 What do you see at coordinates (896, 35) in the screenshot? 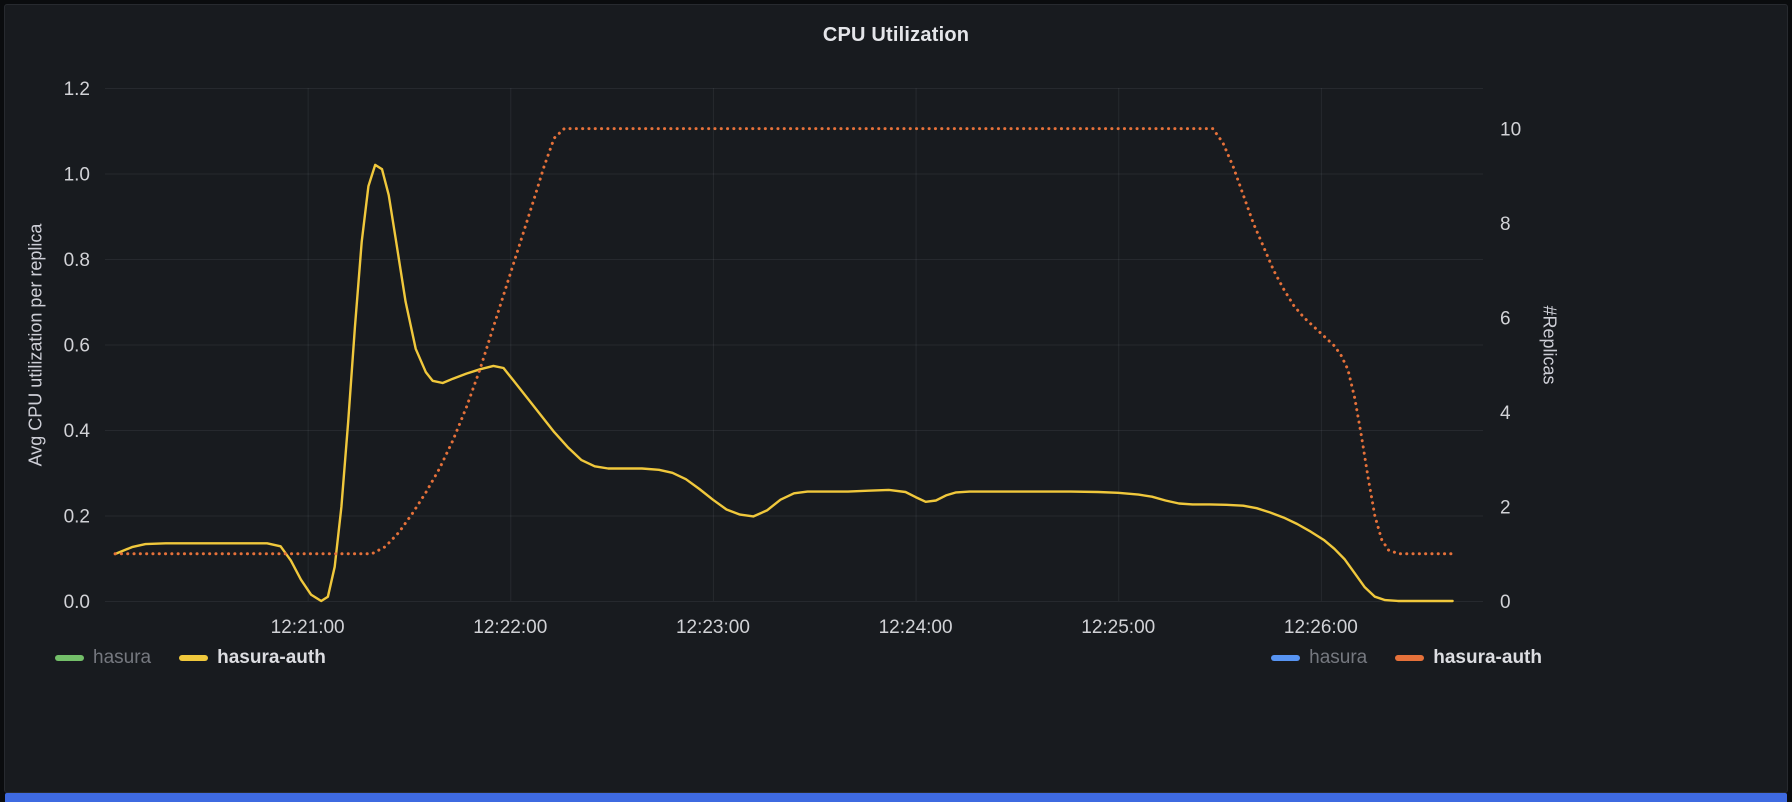
I see `panel-title: CPU Utilization` at bounding box center [896, 35].